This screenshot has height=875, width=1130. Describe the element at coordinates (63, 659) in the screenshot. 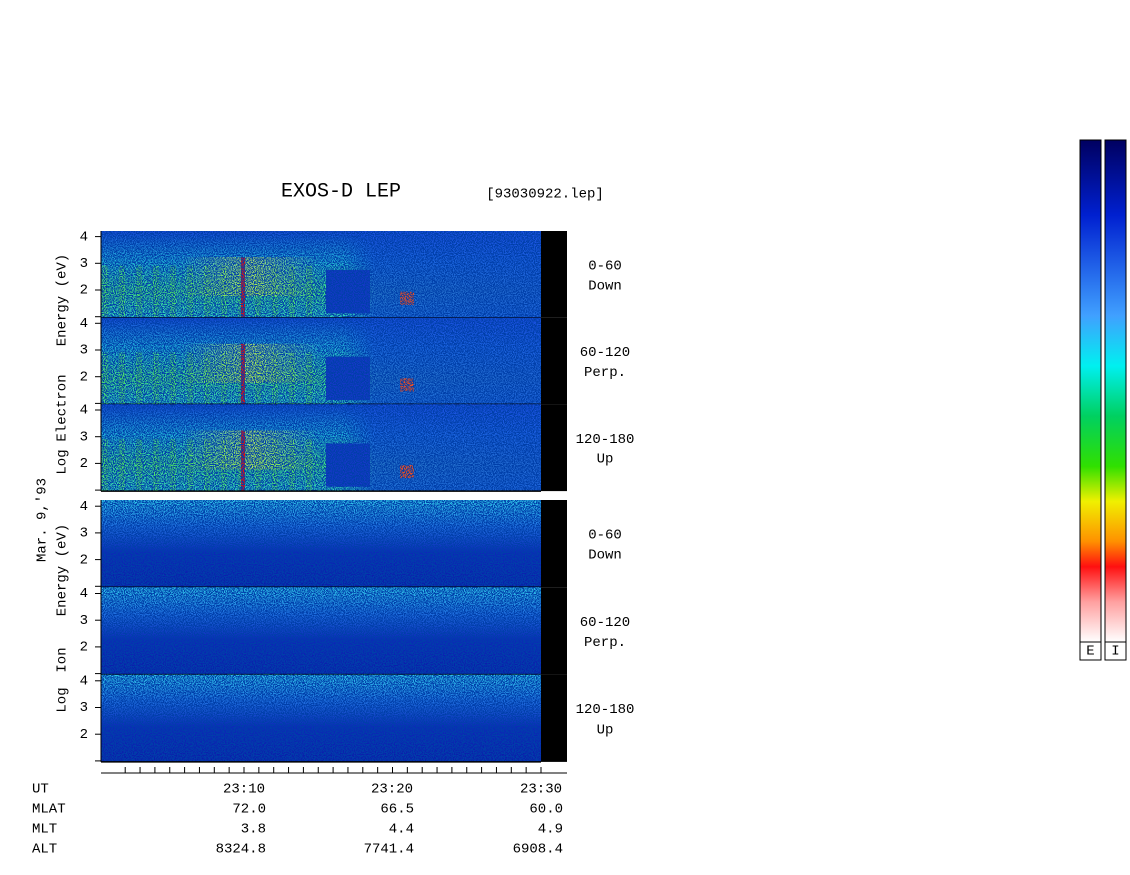

I see `y-axis-label: Ion` at that location.